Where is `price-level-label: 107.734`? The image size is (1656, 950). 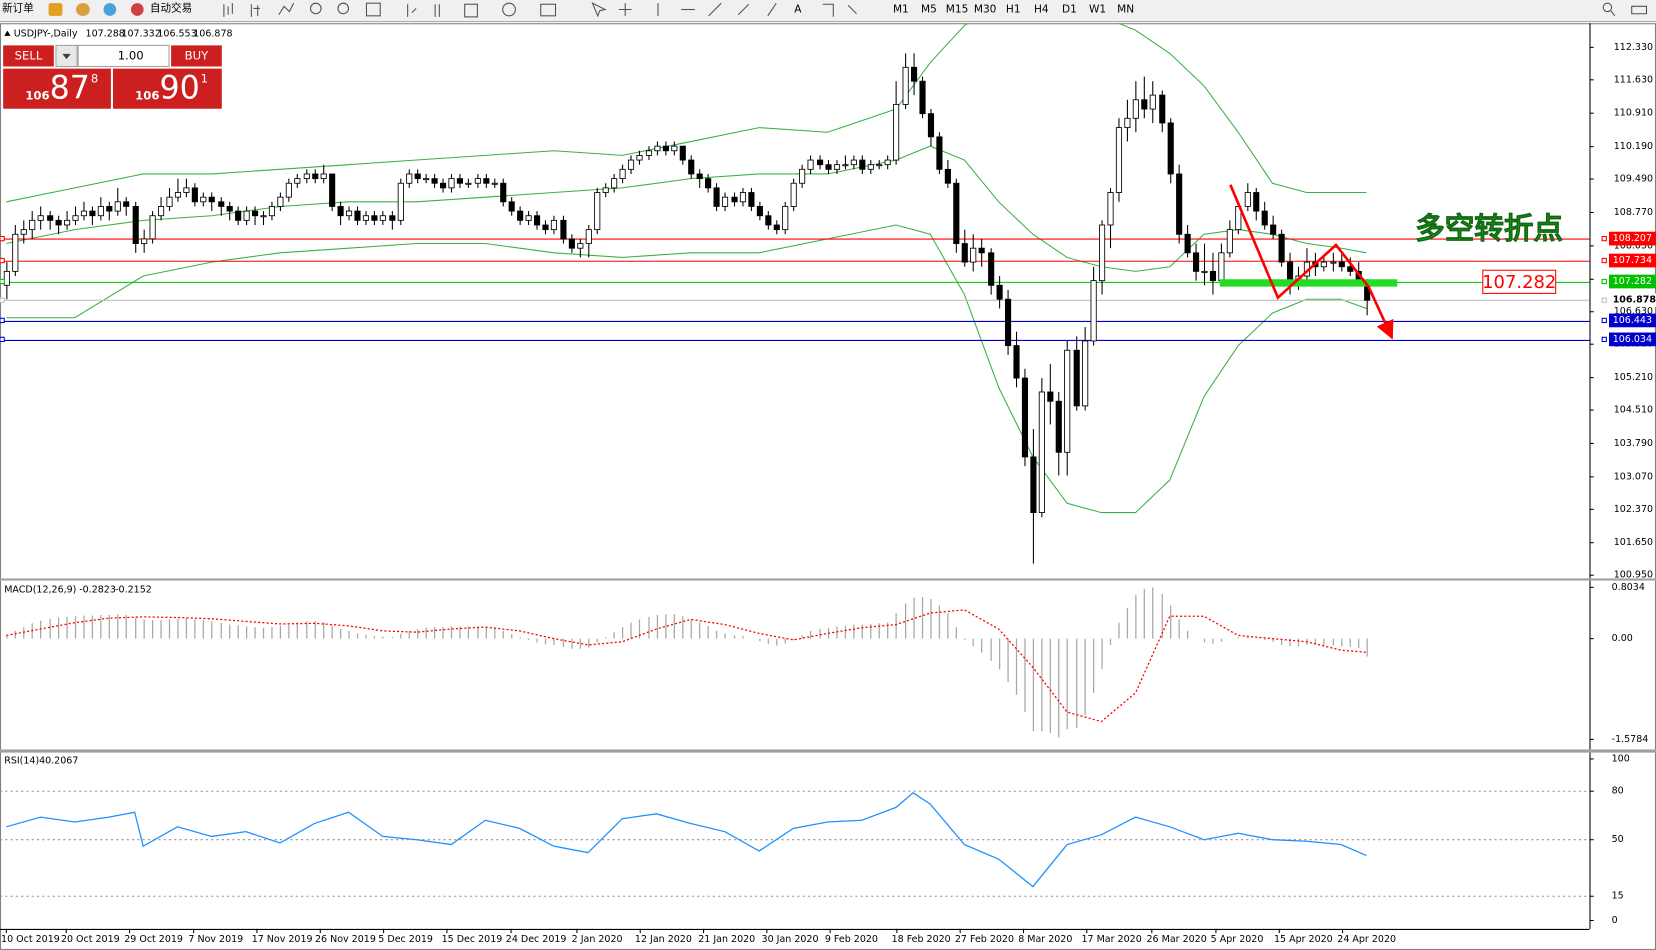 price-level-label: 107.734 is located at coordinates (1632, 260).